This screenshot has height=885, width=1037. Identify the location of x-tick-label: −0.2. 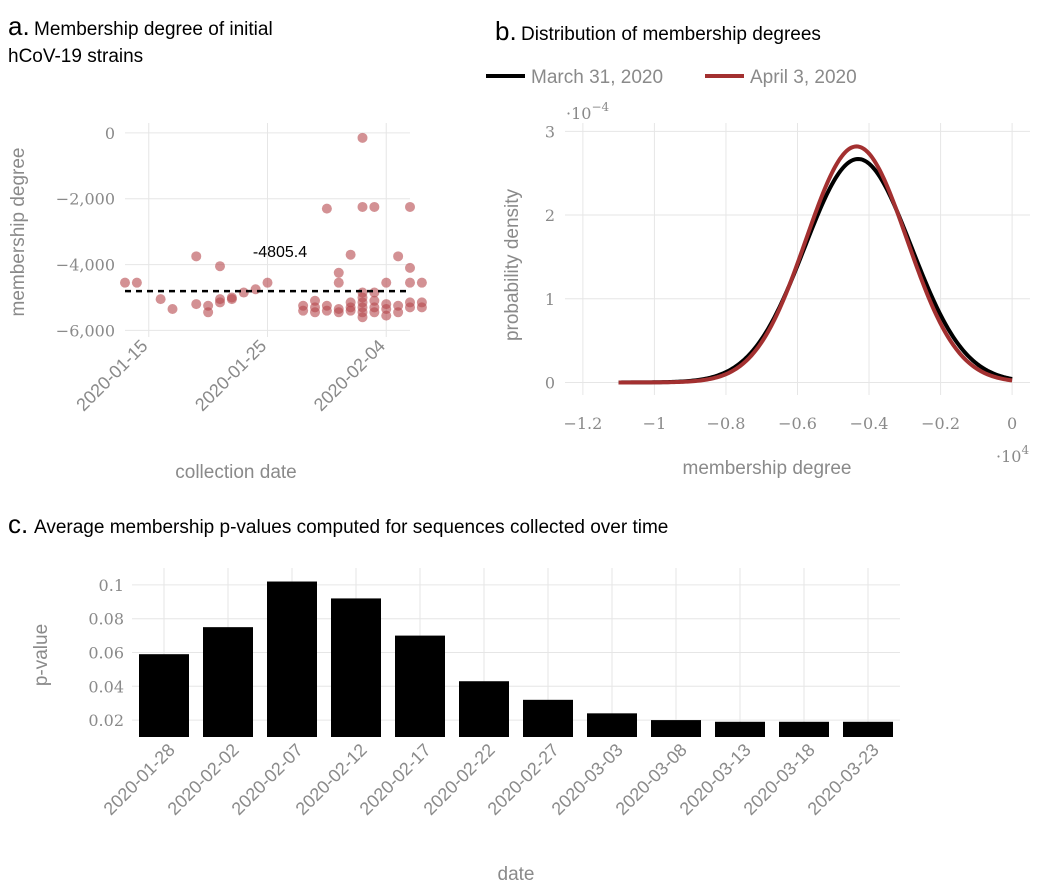
(940, 423).